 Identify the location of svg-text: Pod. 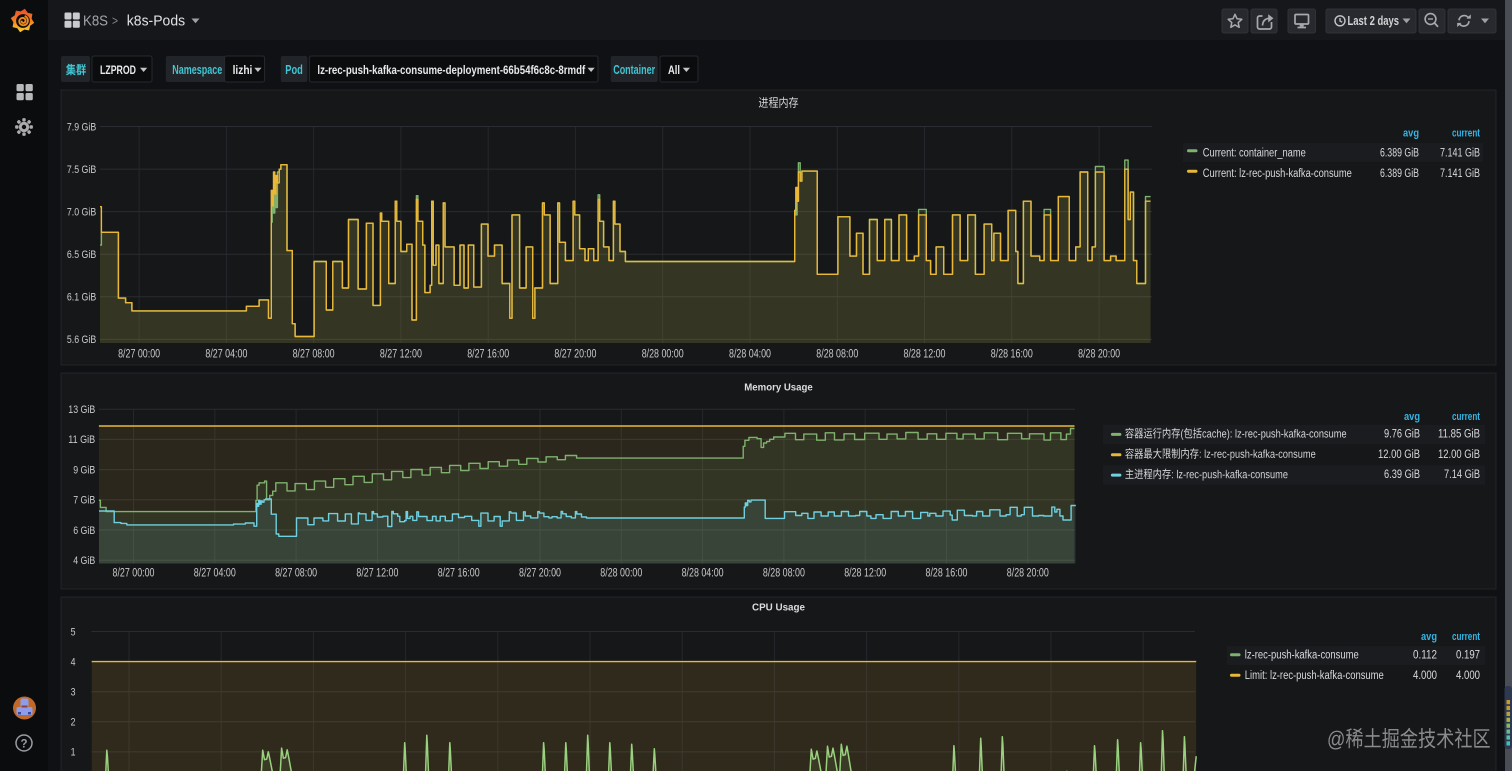
(294, 70).